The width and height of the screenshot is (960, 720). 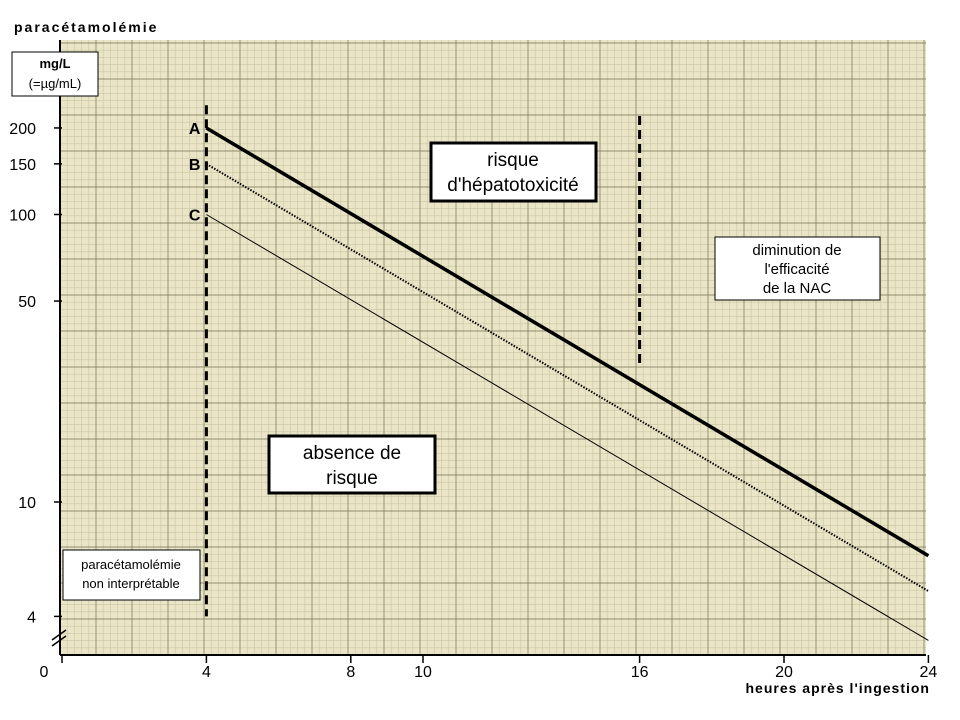 What do you see at coordinates (195, 165) in the screenshot?
I see `series-label-B: B` at bounding box center [195, 165].